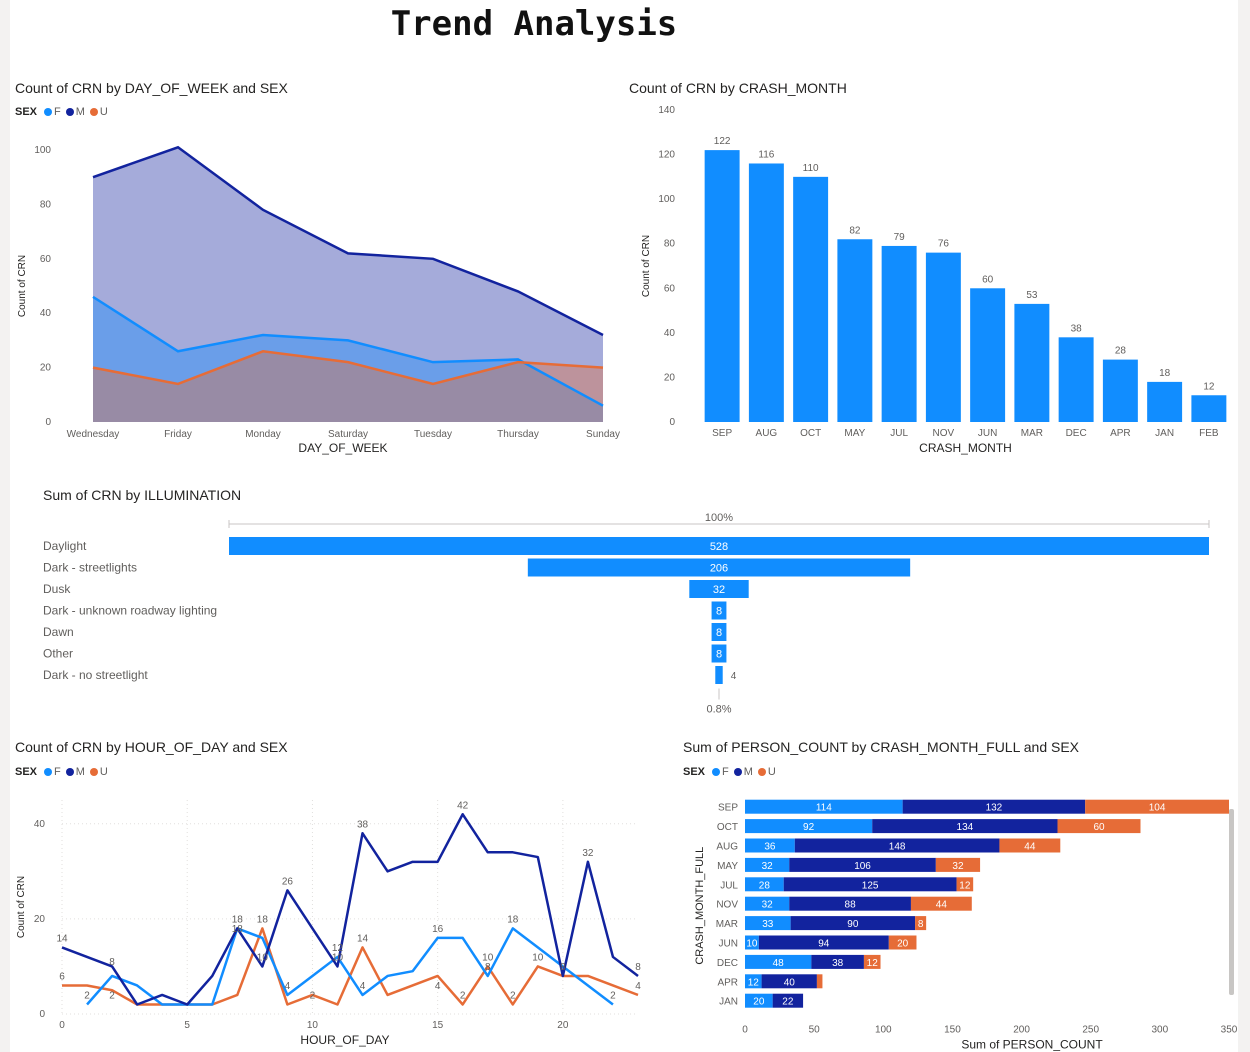 This screenshot has height=1052, width=1250. I want to click on data-label: 32, so click(958, 866).